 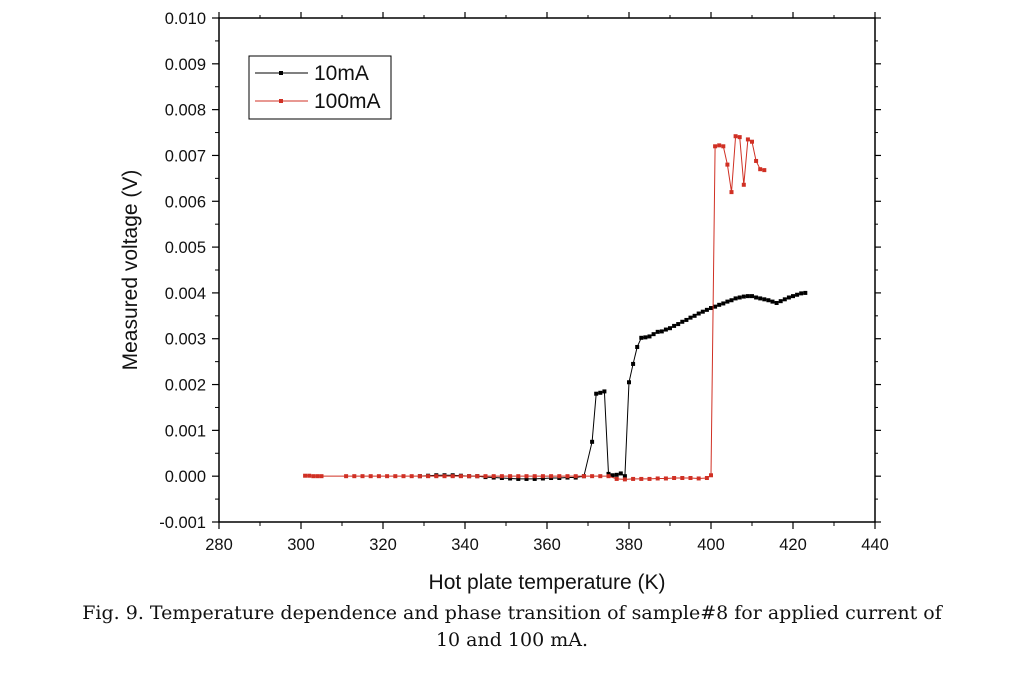 I want to click on y-tick-label: 0.009, so click(x=185, y=65).